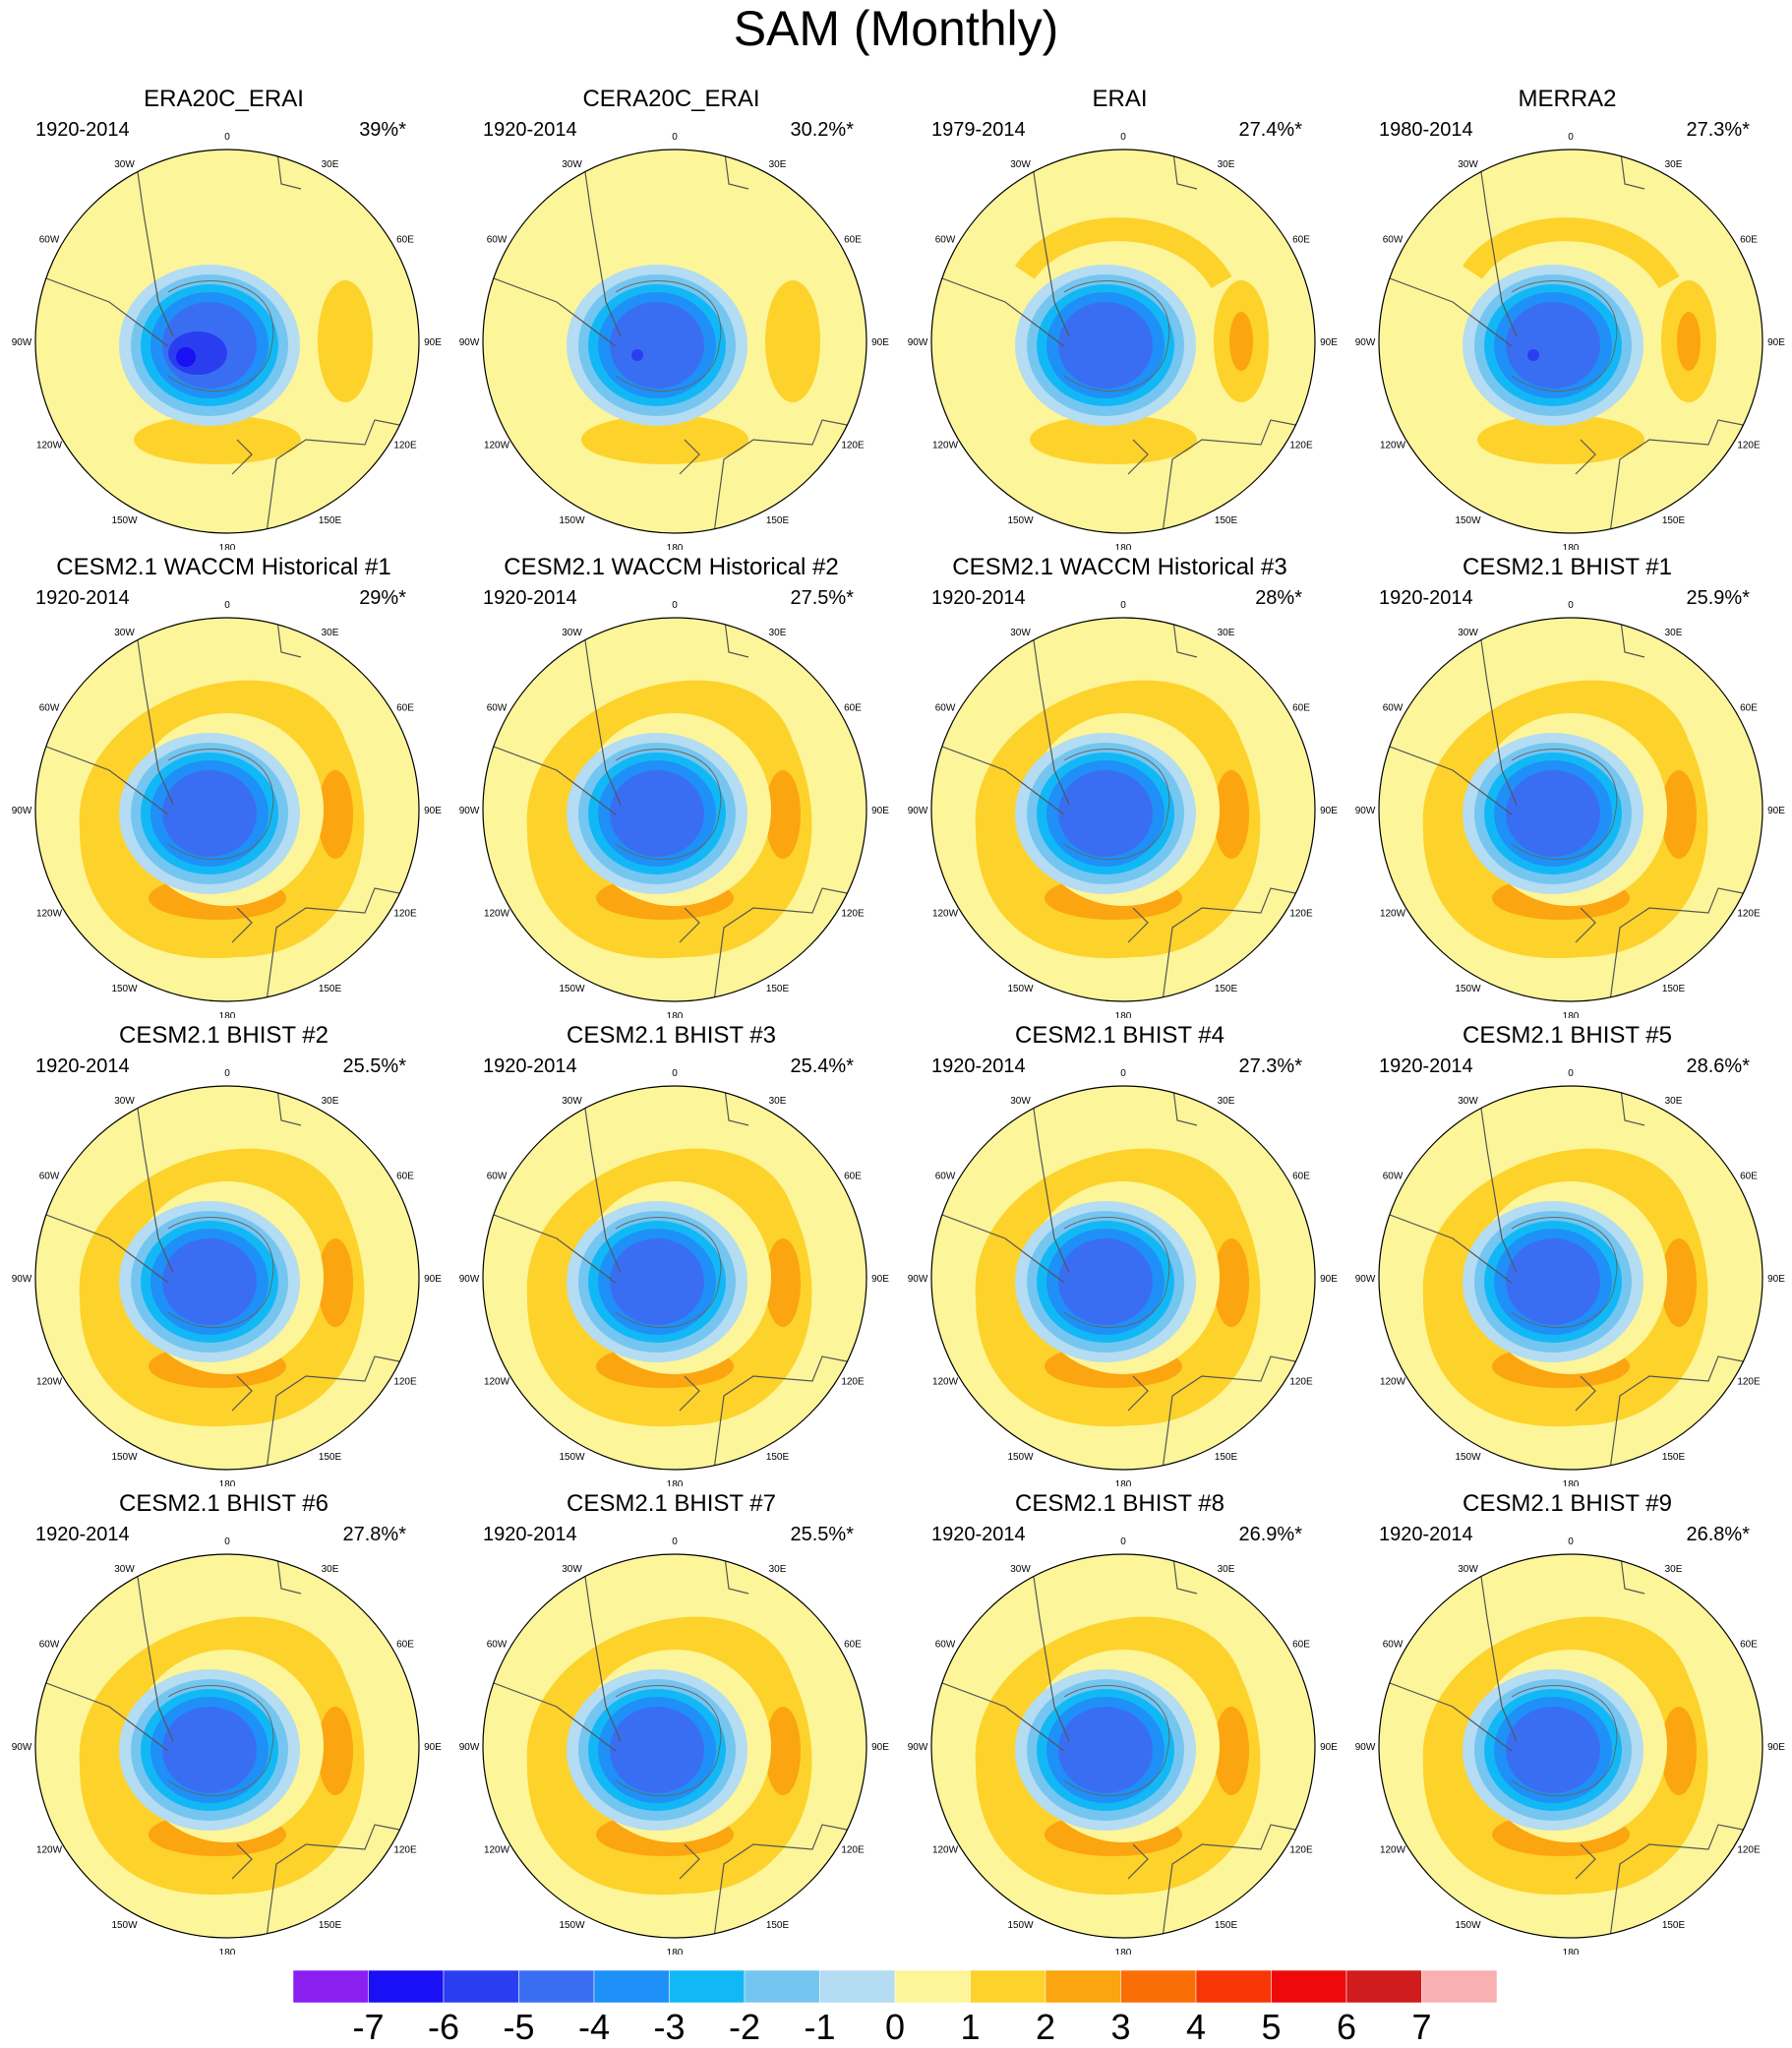 The image size is (1792, 2048). Describe the element at coordinates (186, 357) in the screenshot. I see `negative-anomaly-core` at that location.